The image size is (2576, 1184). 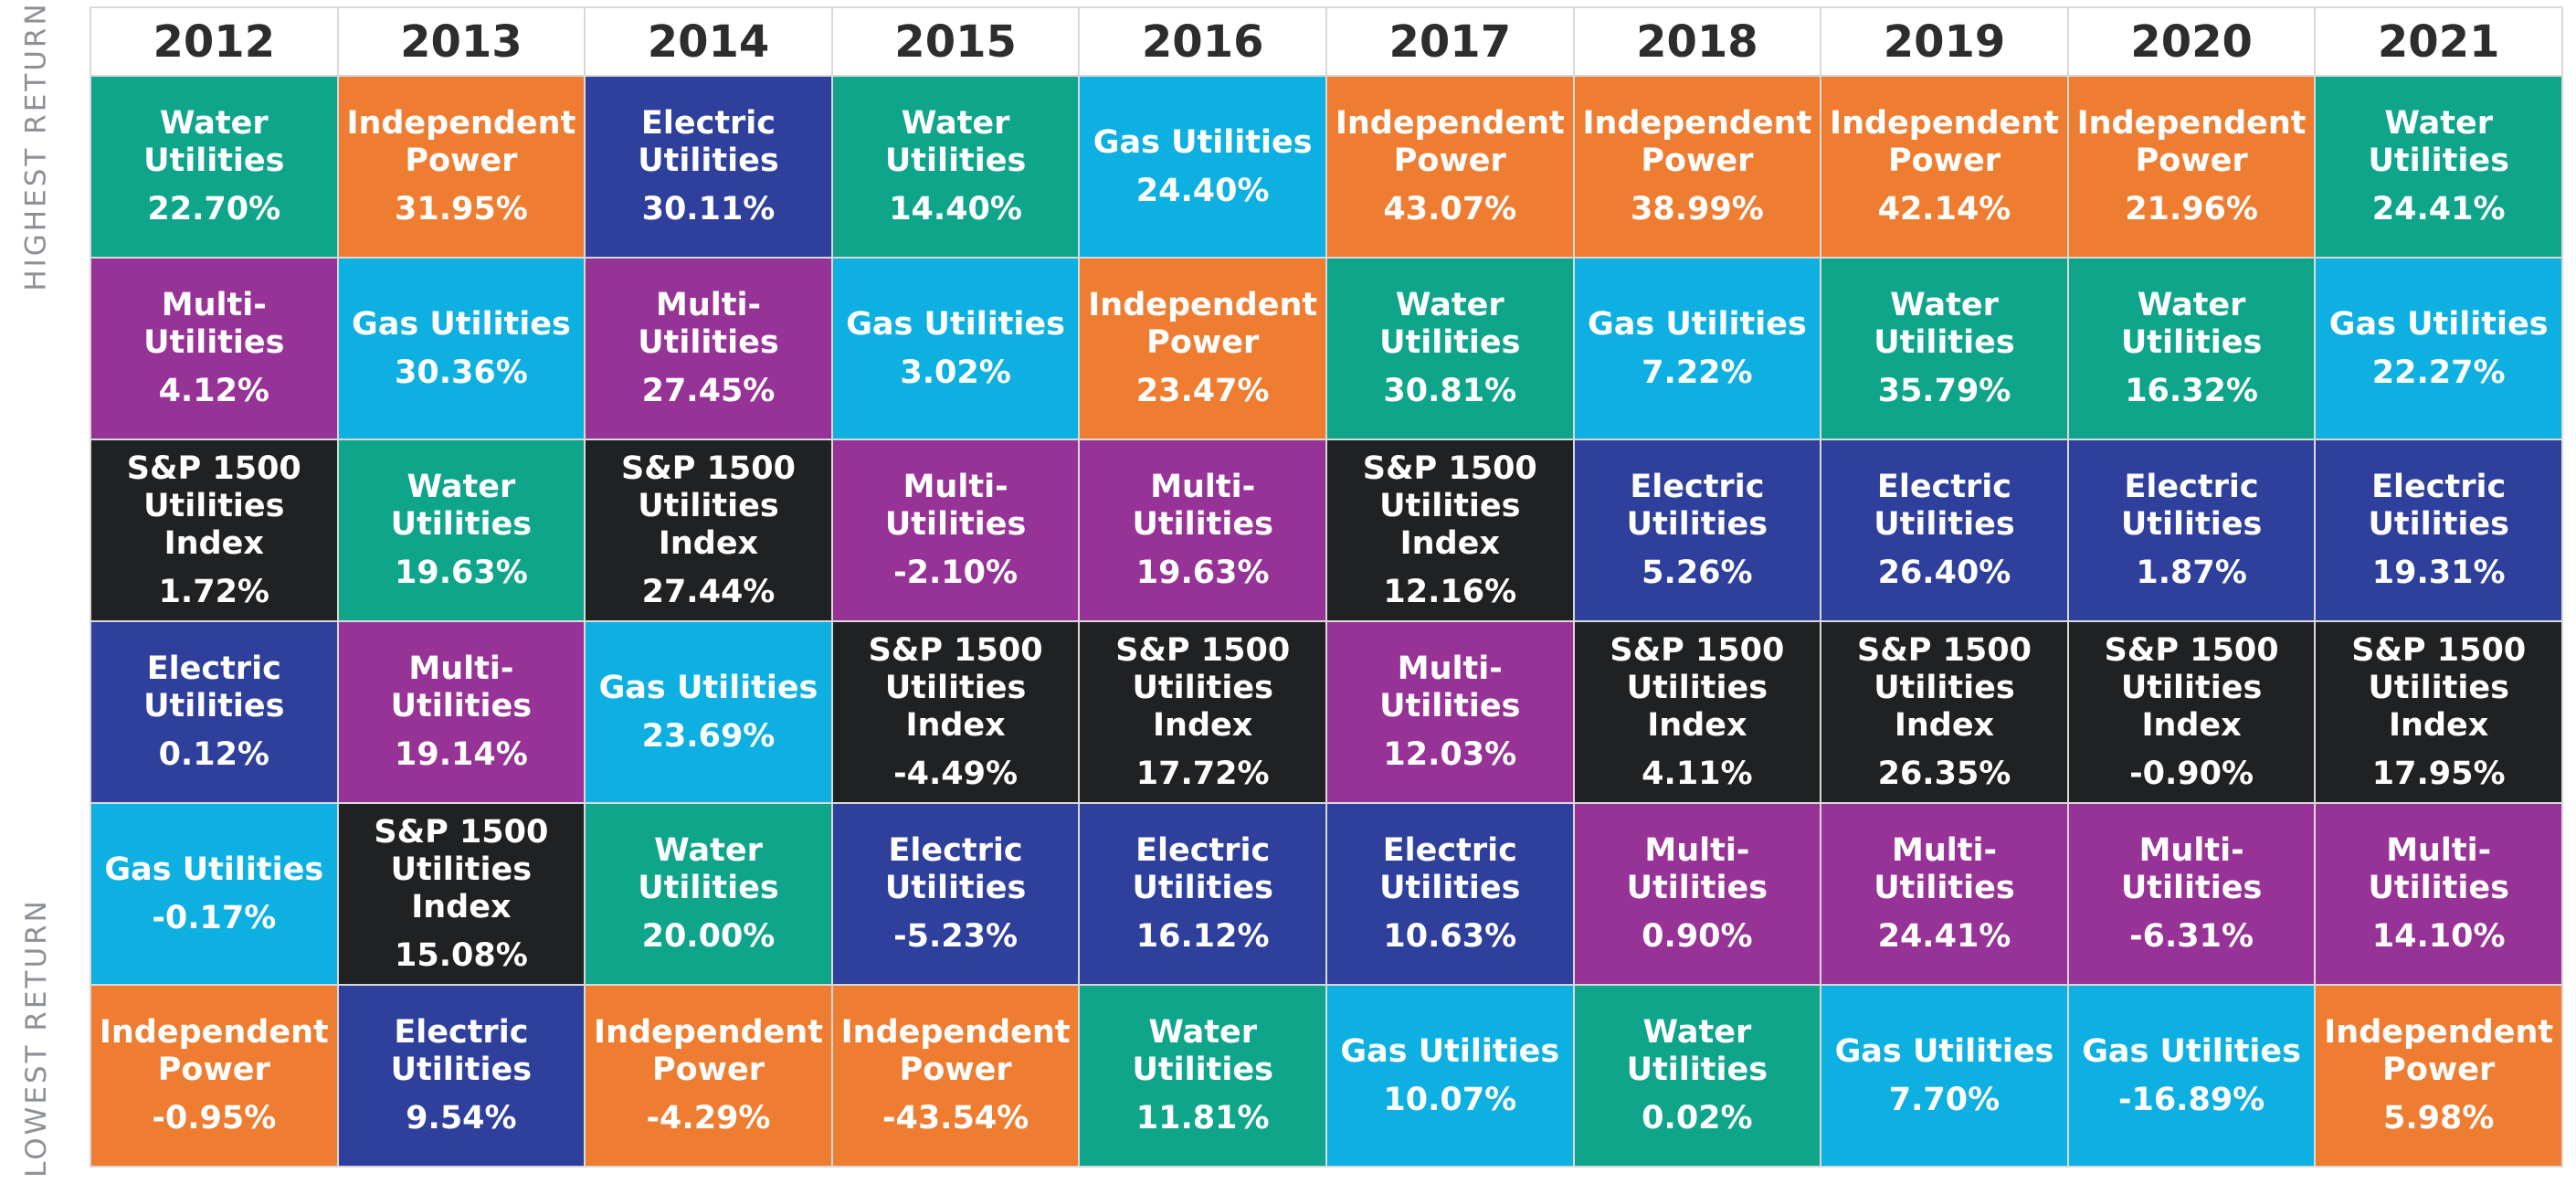 I want to click on year-header: 2015, so click(x=955, y=41).